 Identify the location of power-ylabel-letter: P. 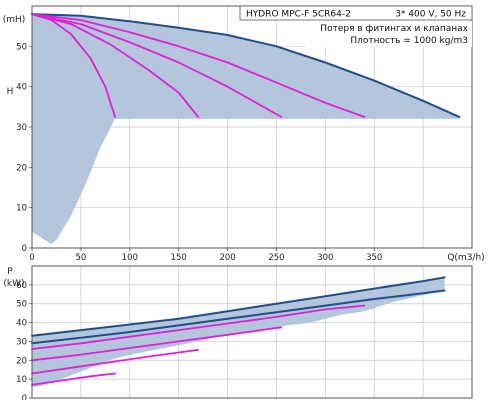
(10, 272).